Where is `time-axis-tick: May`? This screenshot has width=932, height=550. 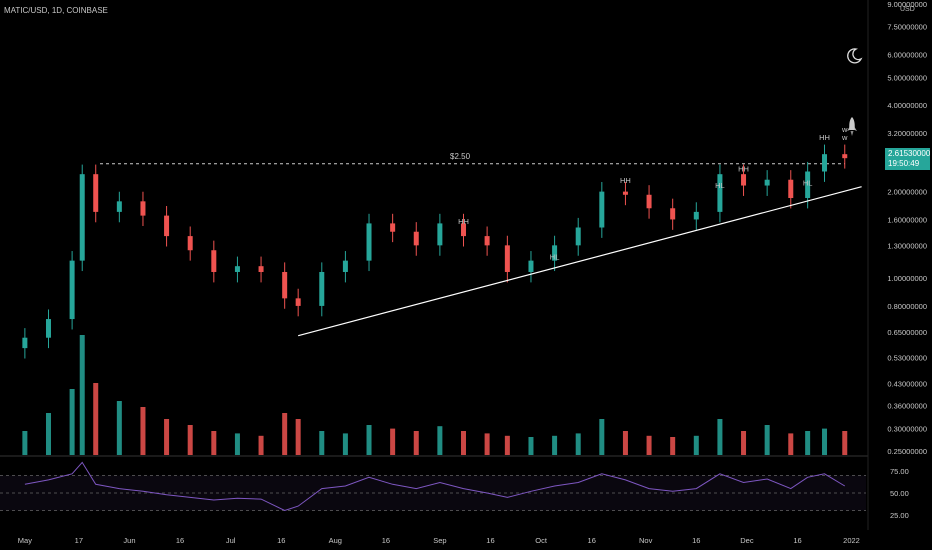 time-axis-tick: May is located at coordinates (25, 540).